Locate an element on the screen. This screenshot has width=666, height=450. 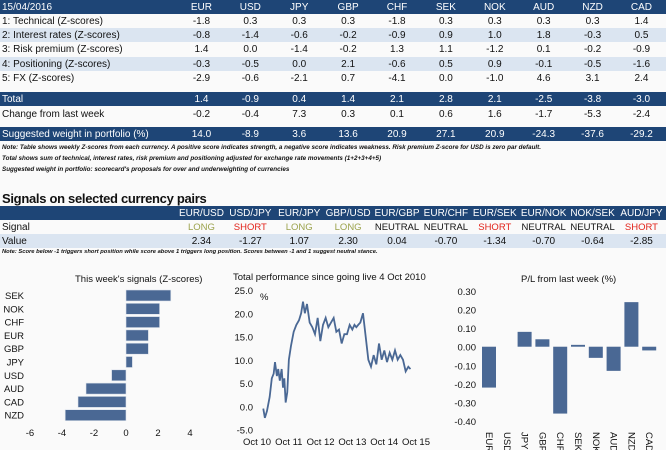
cell: USD is located at coordinates (250, 7).